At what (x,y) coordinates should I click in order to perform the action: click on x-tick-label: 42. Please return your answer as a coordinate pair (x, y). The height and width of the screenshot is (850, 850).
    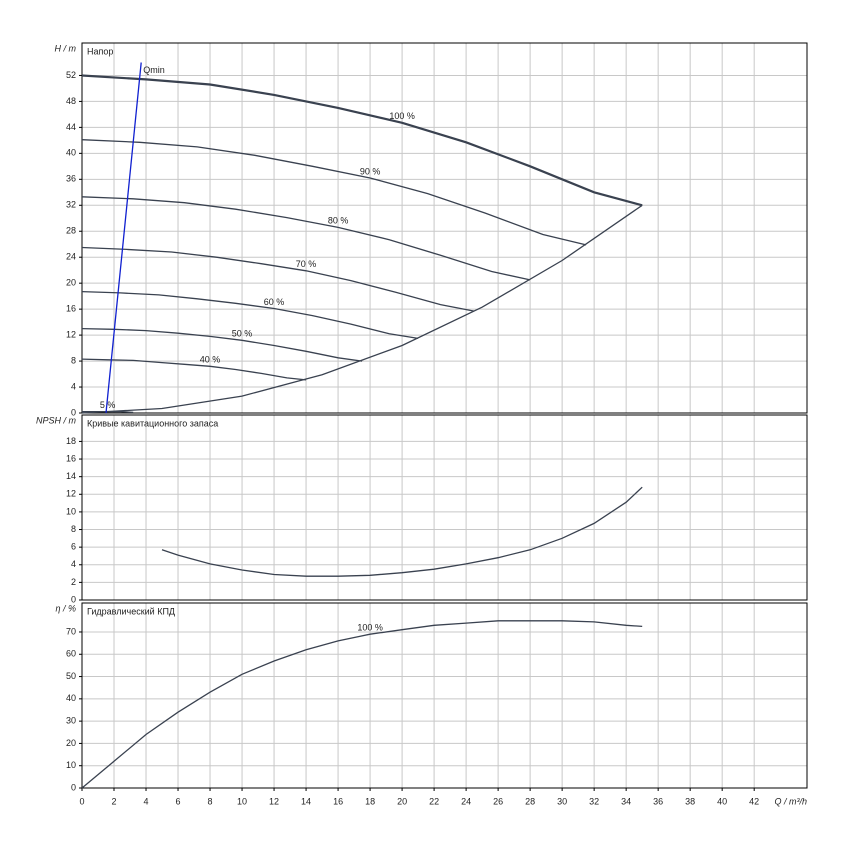
    Looking at the image, I should click on (754, 801).